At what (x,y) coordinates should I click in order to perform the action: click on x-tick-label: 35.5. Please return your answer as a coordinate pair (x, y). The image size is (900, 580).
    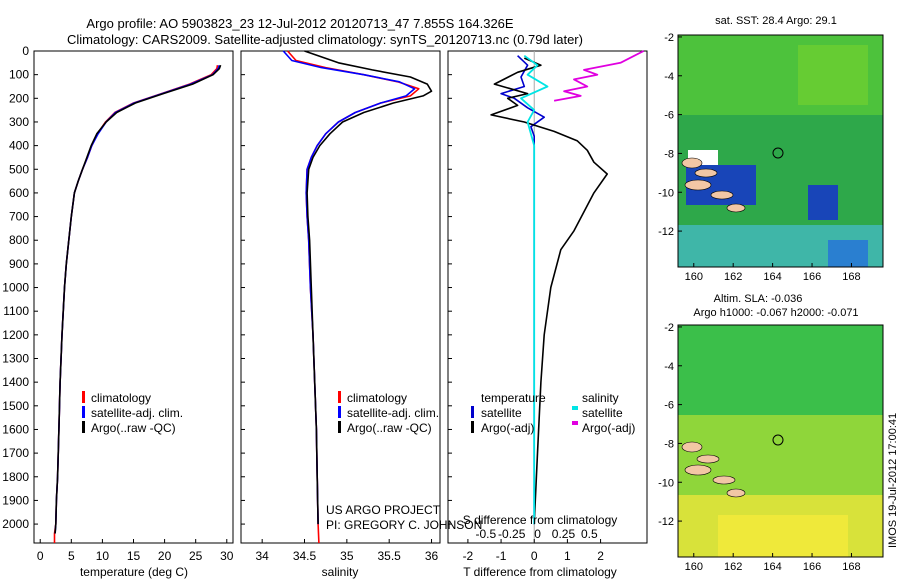
    Looking at the image, I should click on (390, 556).